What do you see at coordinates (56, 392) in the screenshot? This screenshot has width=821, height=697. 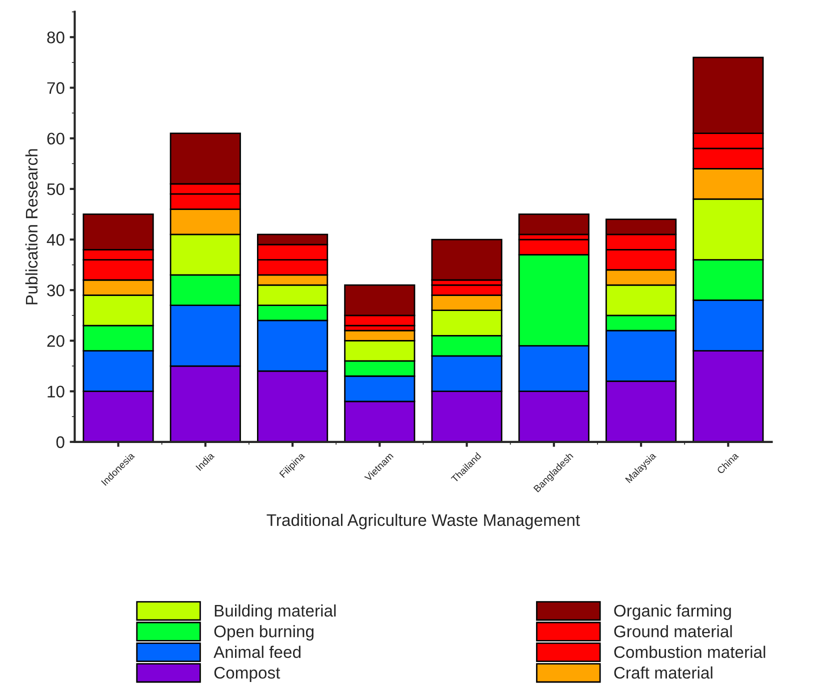 I see `y-tick-label: 10` at bounding box center [56, 392].